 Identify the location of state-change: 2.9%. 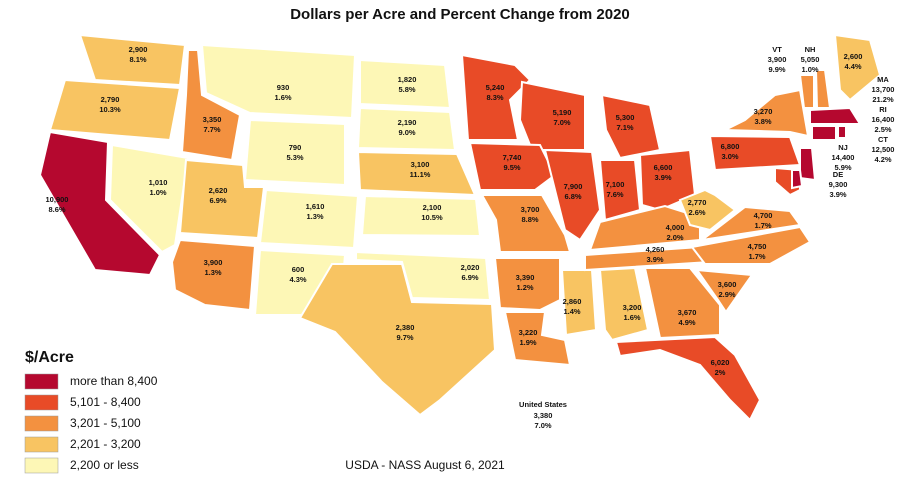
(726, 294).